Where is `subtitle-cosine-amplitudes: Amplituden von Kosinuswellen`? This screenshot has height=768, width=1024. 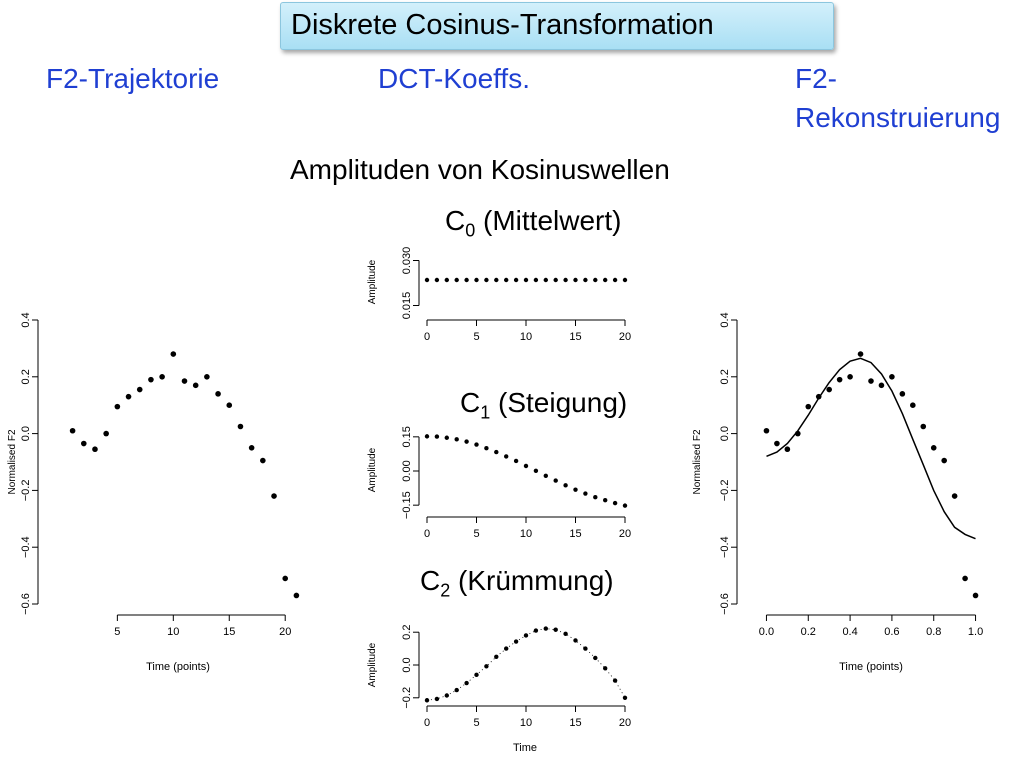 subtitle-cosine-amplitudes: Amplituden von Kosinuswellen is located at coordinates (480, 169).